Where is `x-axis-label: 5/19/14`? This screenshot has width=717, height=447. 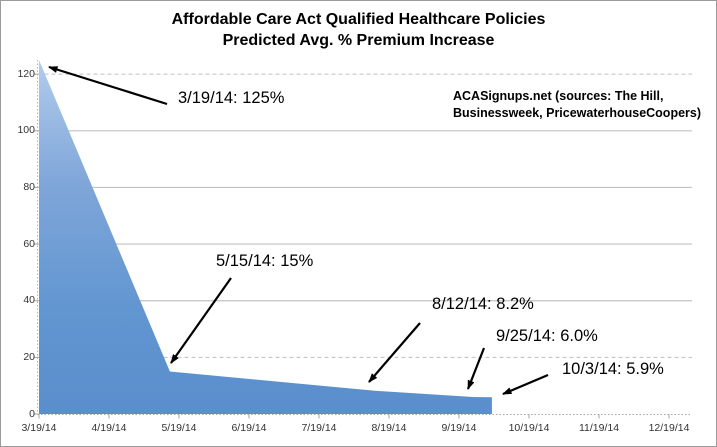 x-axis-label: 5/19/14 is located at coordinates (179, 428).